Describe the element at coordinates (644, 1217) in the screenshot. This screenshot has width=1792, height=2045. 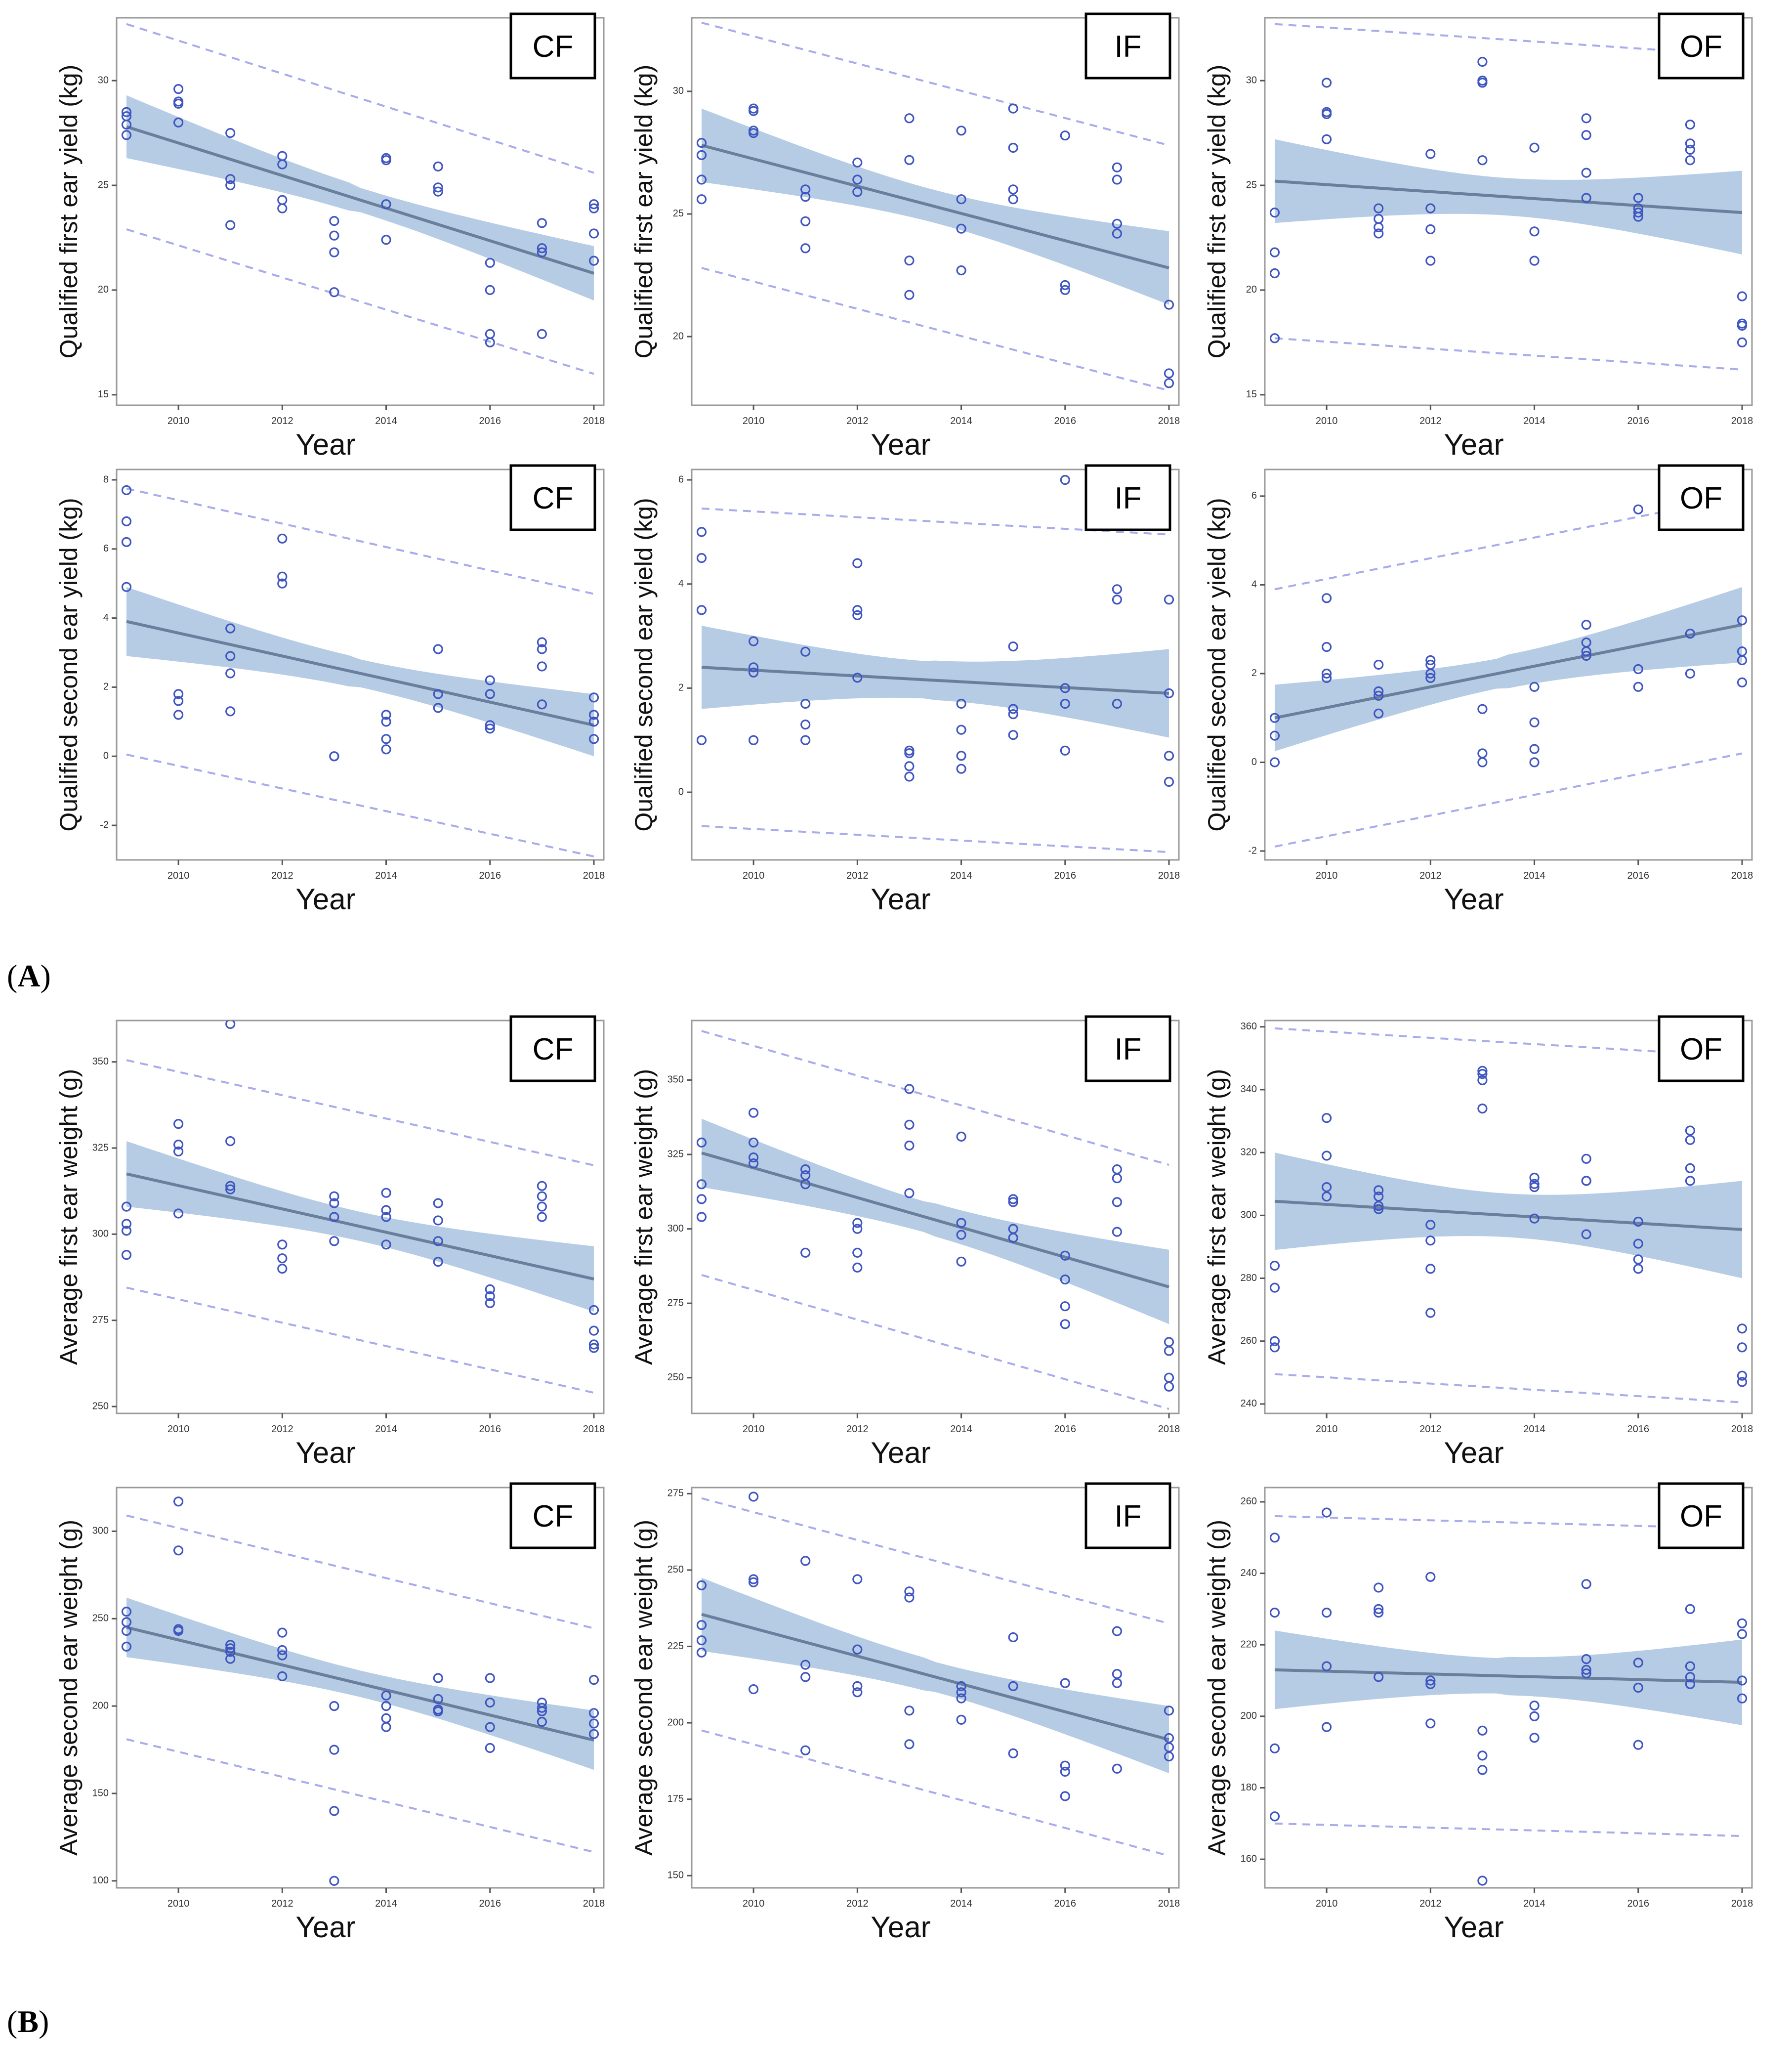
I see `y-axis-title: Average first ear weight (g)` at that location.